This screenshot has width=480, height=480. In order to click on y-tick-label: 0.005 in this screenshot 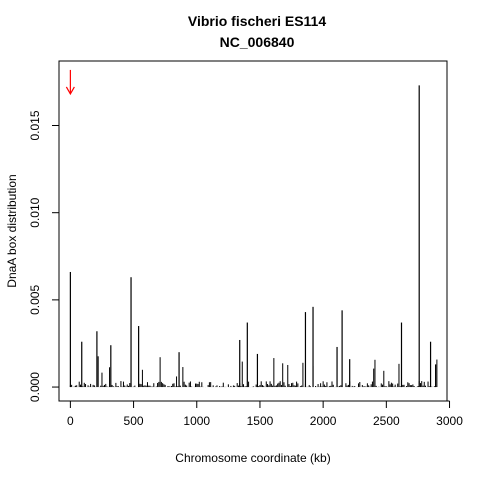, I will do `click(35, 300)`.